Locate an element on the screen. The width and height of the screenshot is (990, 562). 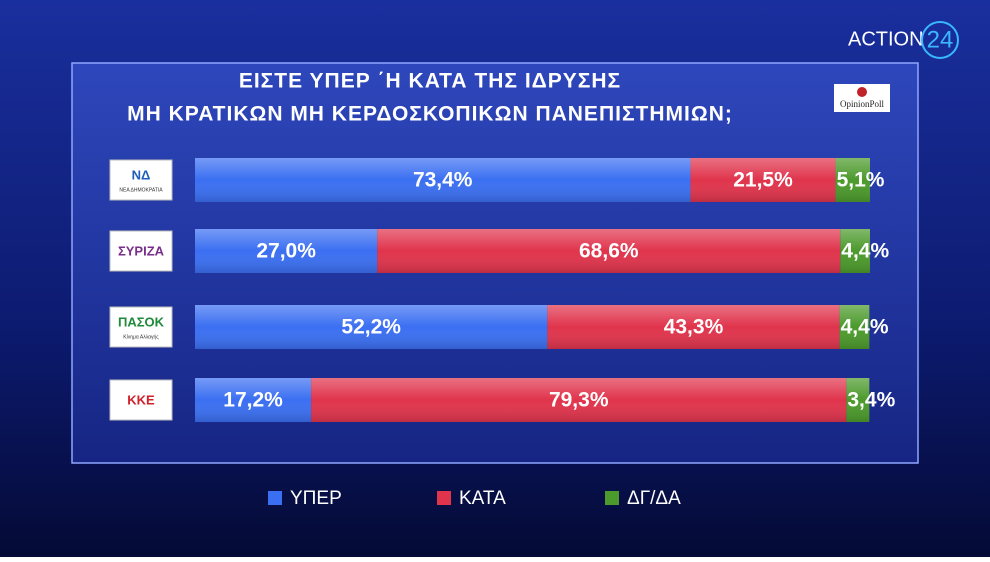
legend-label: ΚΑΤΑ is located at coordinates (482, 498).